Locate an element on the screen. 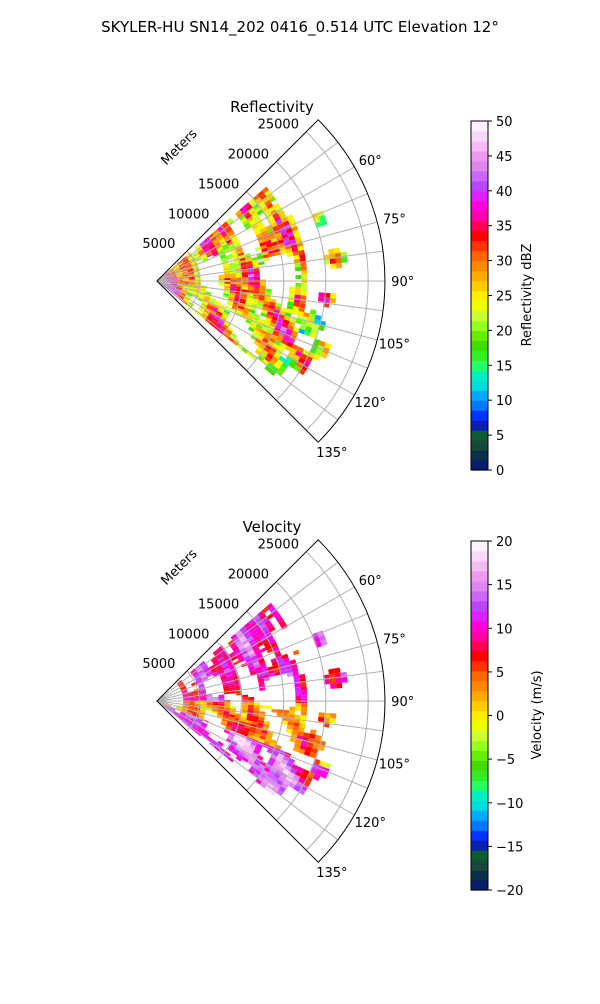 This screenshot has width=600, height=1004. range-tick-label: 25000 is located at coordinates (278, 125).